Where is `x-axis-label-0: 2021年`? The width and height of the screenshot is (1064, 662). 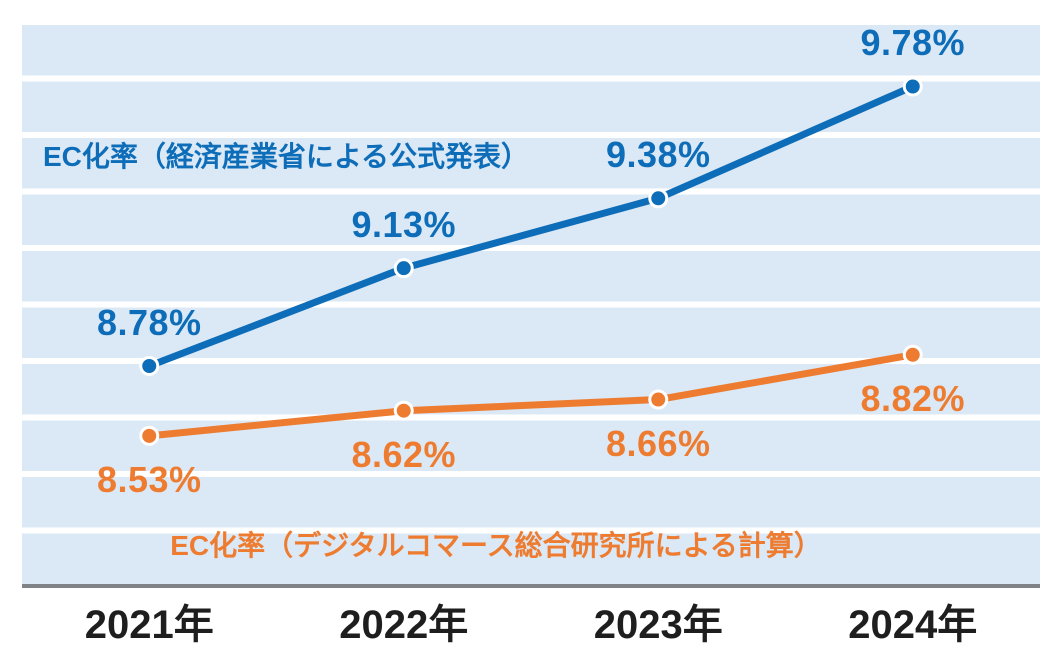
x-axis-label-0: 2021年 is located at coordinates (149, 625).